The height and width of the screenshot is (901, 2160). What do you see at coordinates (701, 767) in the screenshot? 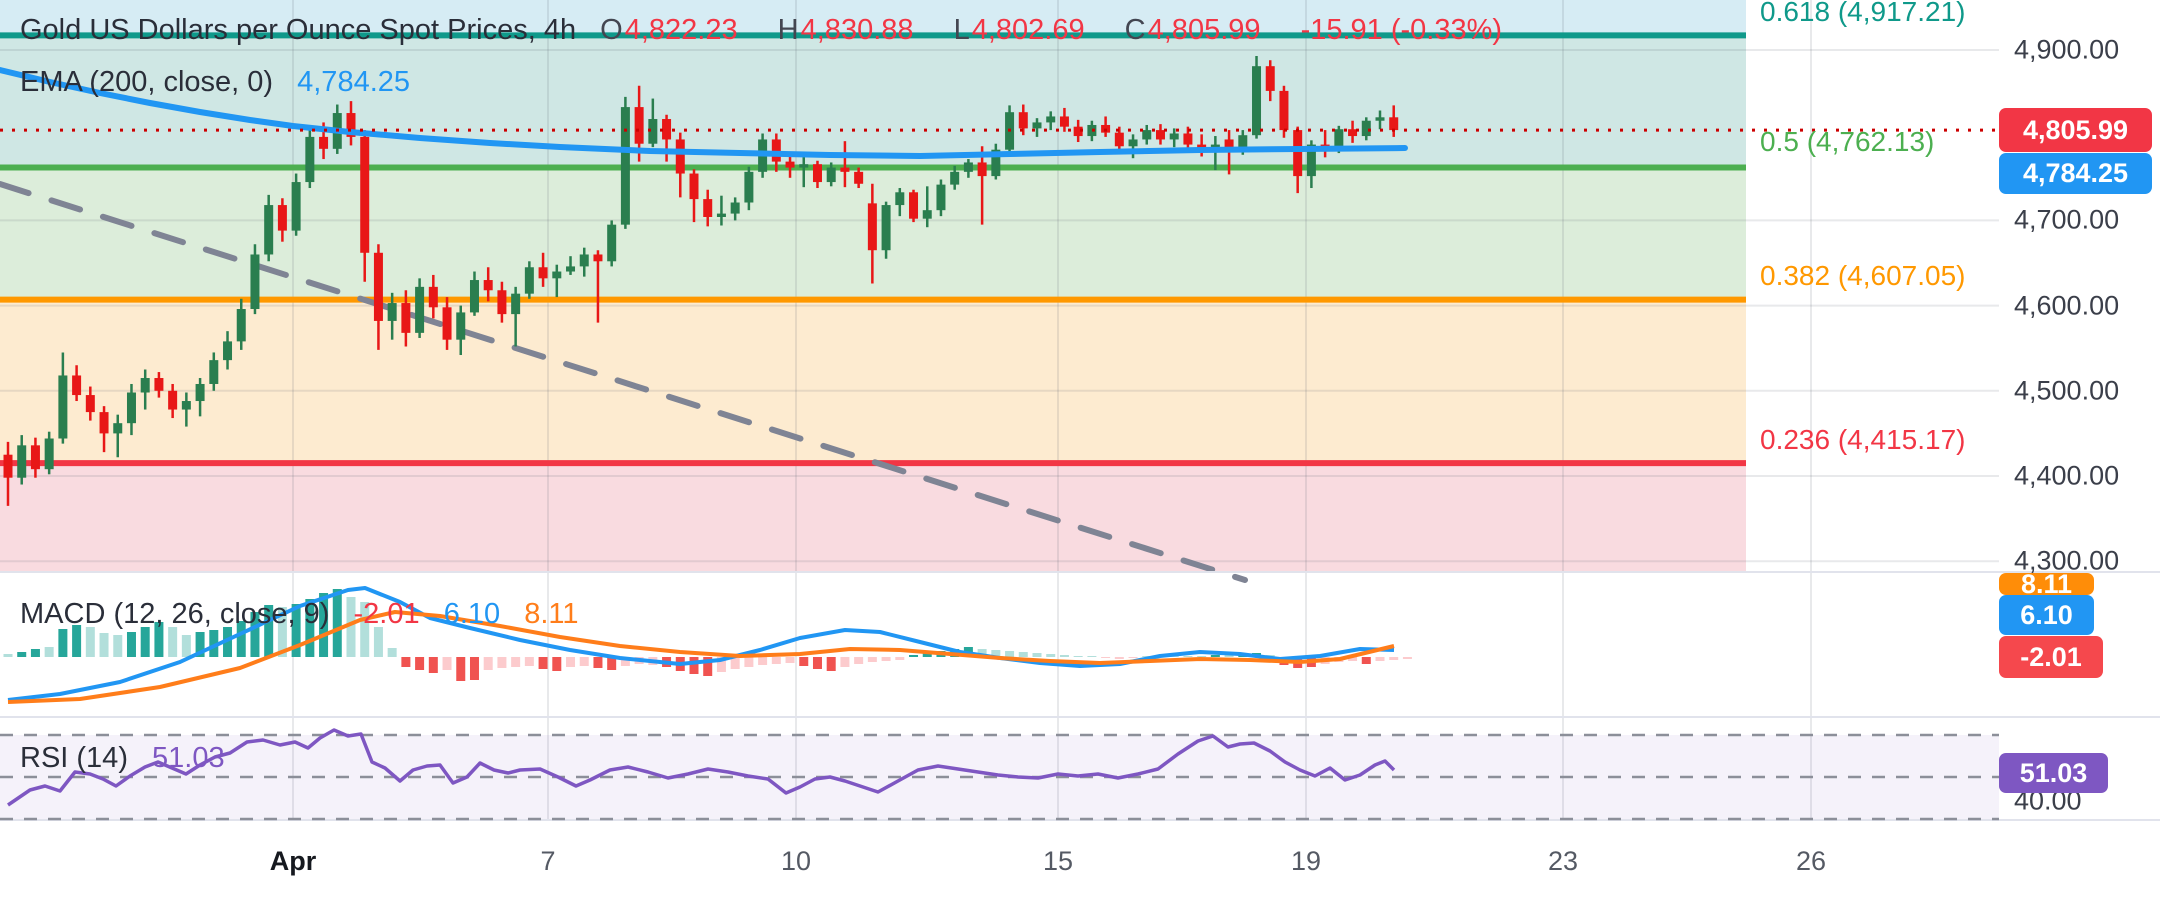
I see `rsi-line` at bounding box center [701, 767].